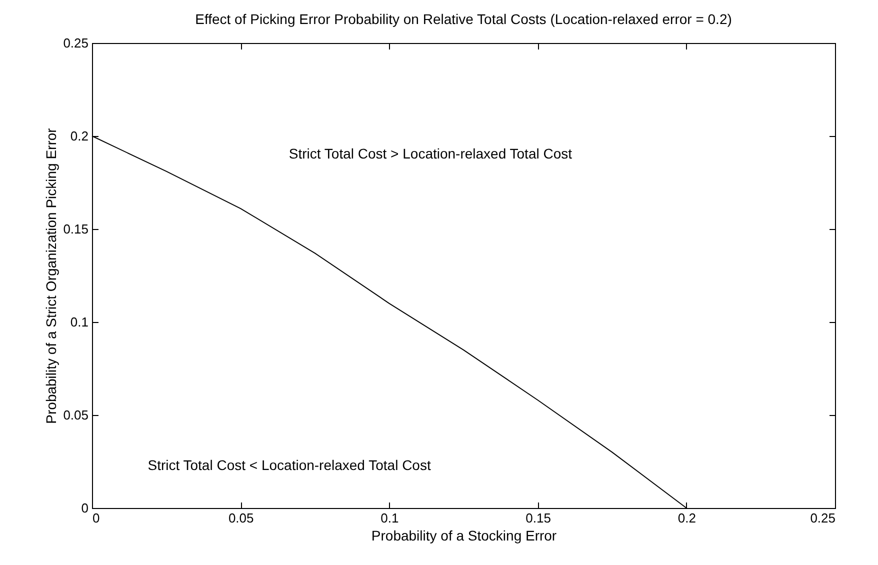 The image size is (878, 565). What do you see at coordinates (241, 518) in the screenshot?
I see `x-tick-label: 0.05` at bounding box center [241, 518].